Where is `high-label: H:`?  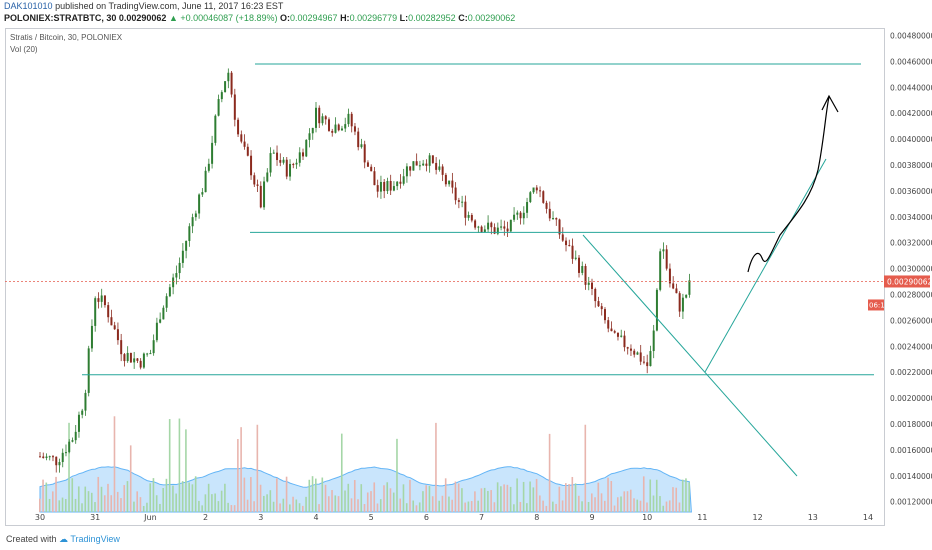
high-label: H: is located at coordinates (345, 18).